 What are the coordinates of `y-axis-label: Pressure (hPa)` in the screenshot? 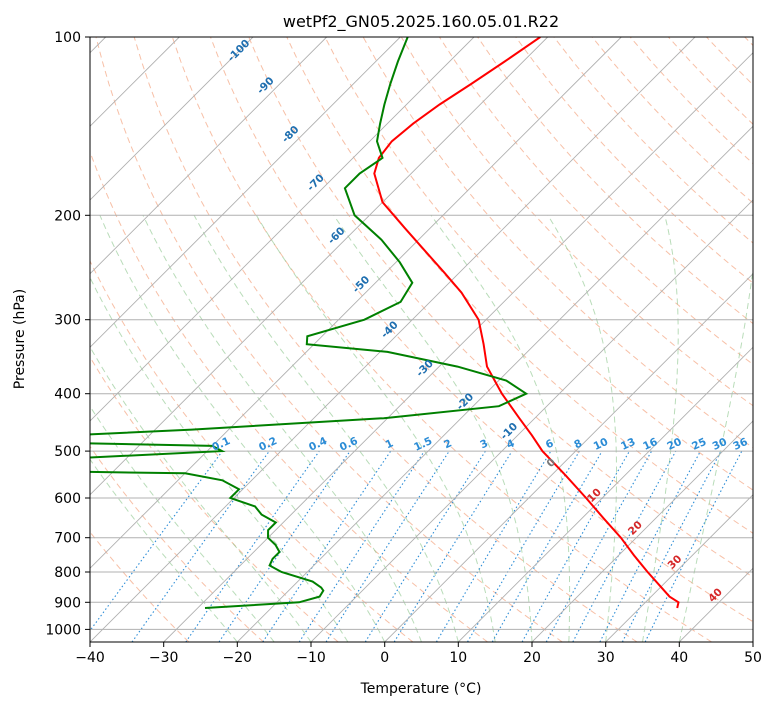 It's located at (20, 339).